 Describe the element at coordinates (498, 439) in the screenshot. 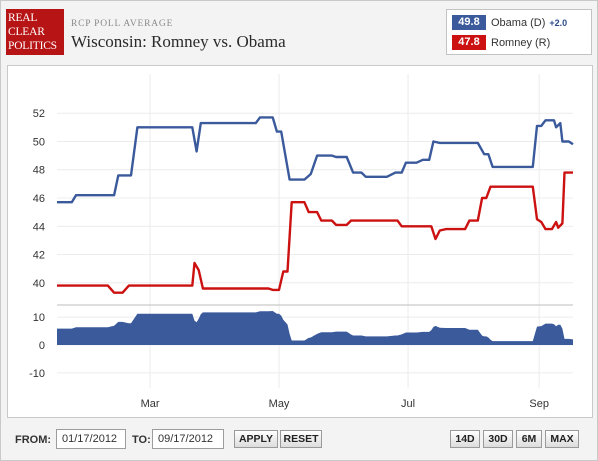

I see `range-30d-button: 30D` at that location.